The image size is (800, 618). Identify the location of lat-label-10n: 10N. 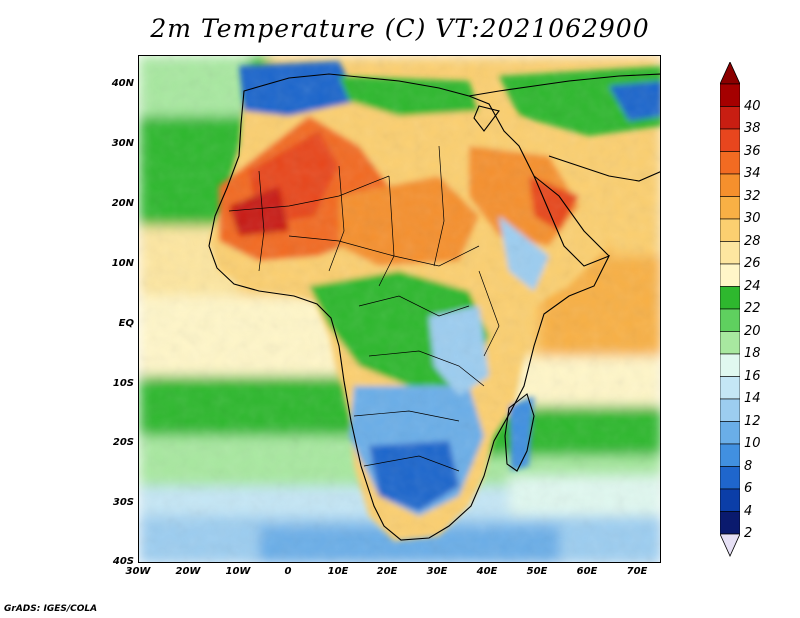
(122, 263).